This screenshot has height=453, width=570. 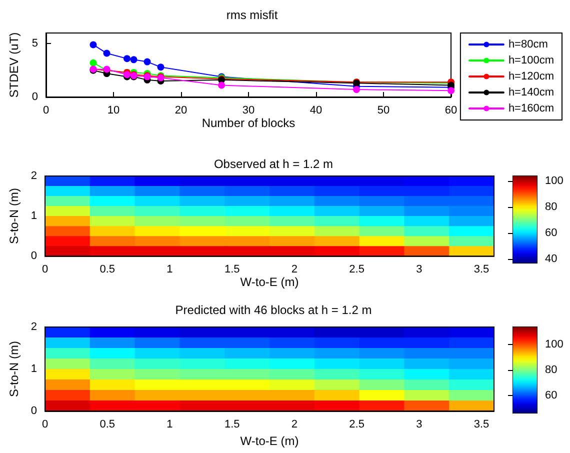 What do you see at coordinates (383, 110) in the screenshot?
I see `x-tick-label: 50` at bounding box center [383, 110].